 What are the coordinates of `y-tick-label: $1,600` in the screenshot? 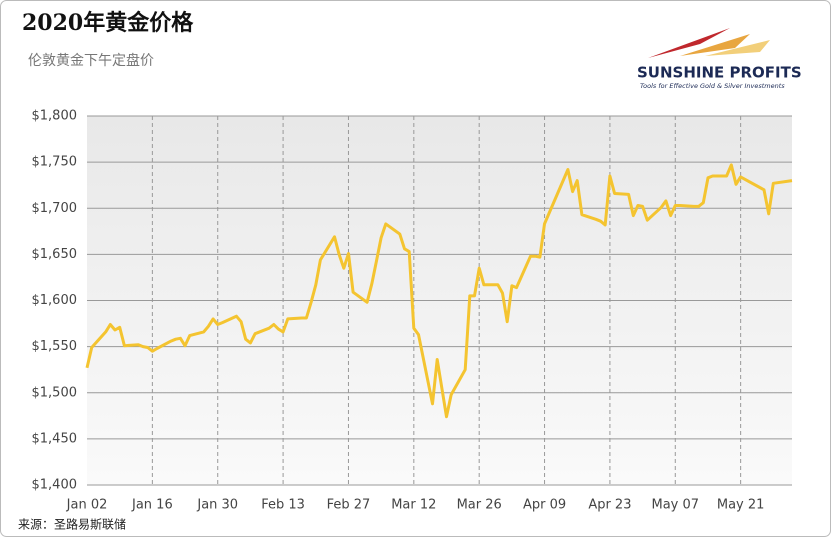 It's located at (55, 300).